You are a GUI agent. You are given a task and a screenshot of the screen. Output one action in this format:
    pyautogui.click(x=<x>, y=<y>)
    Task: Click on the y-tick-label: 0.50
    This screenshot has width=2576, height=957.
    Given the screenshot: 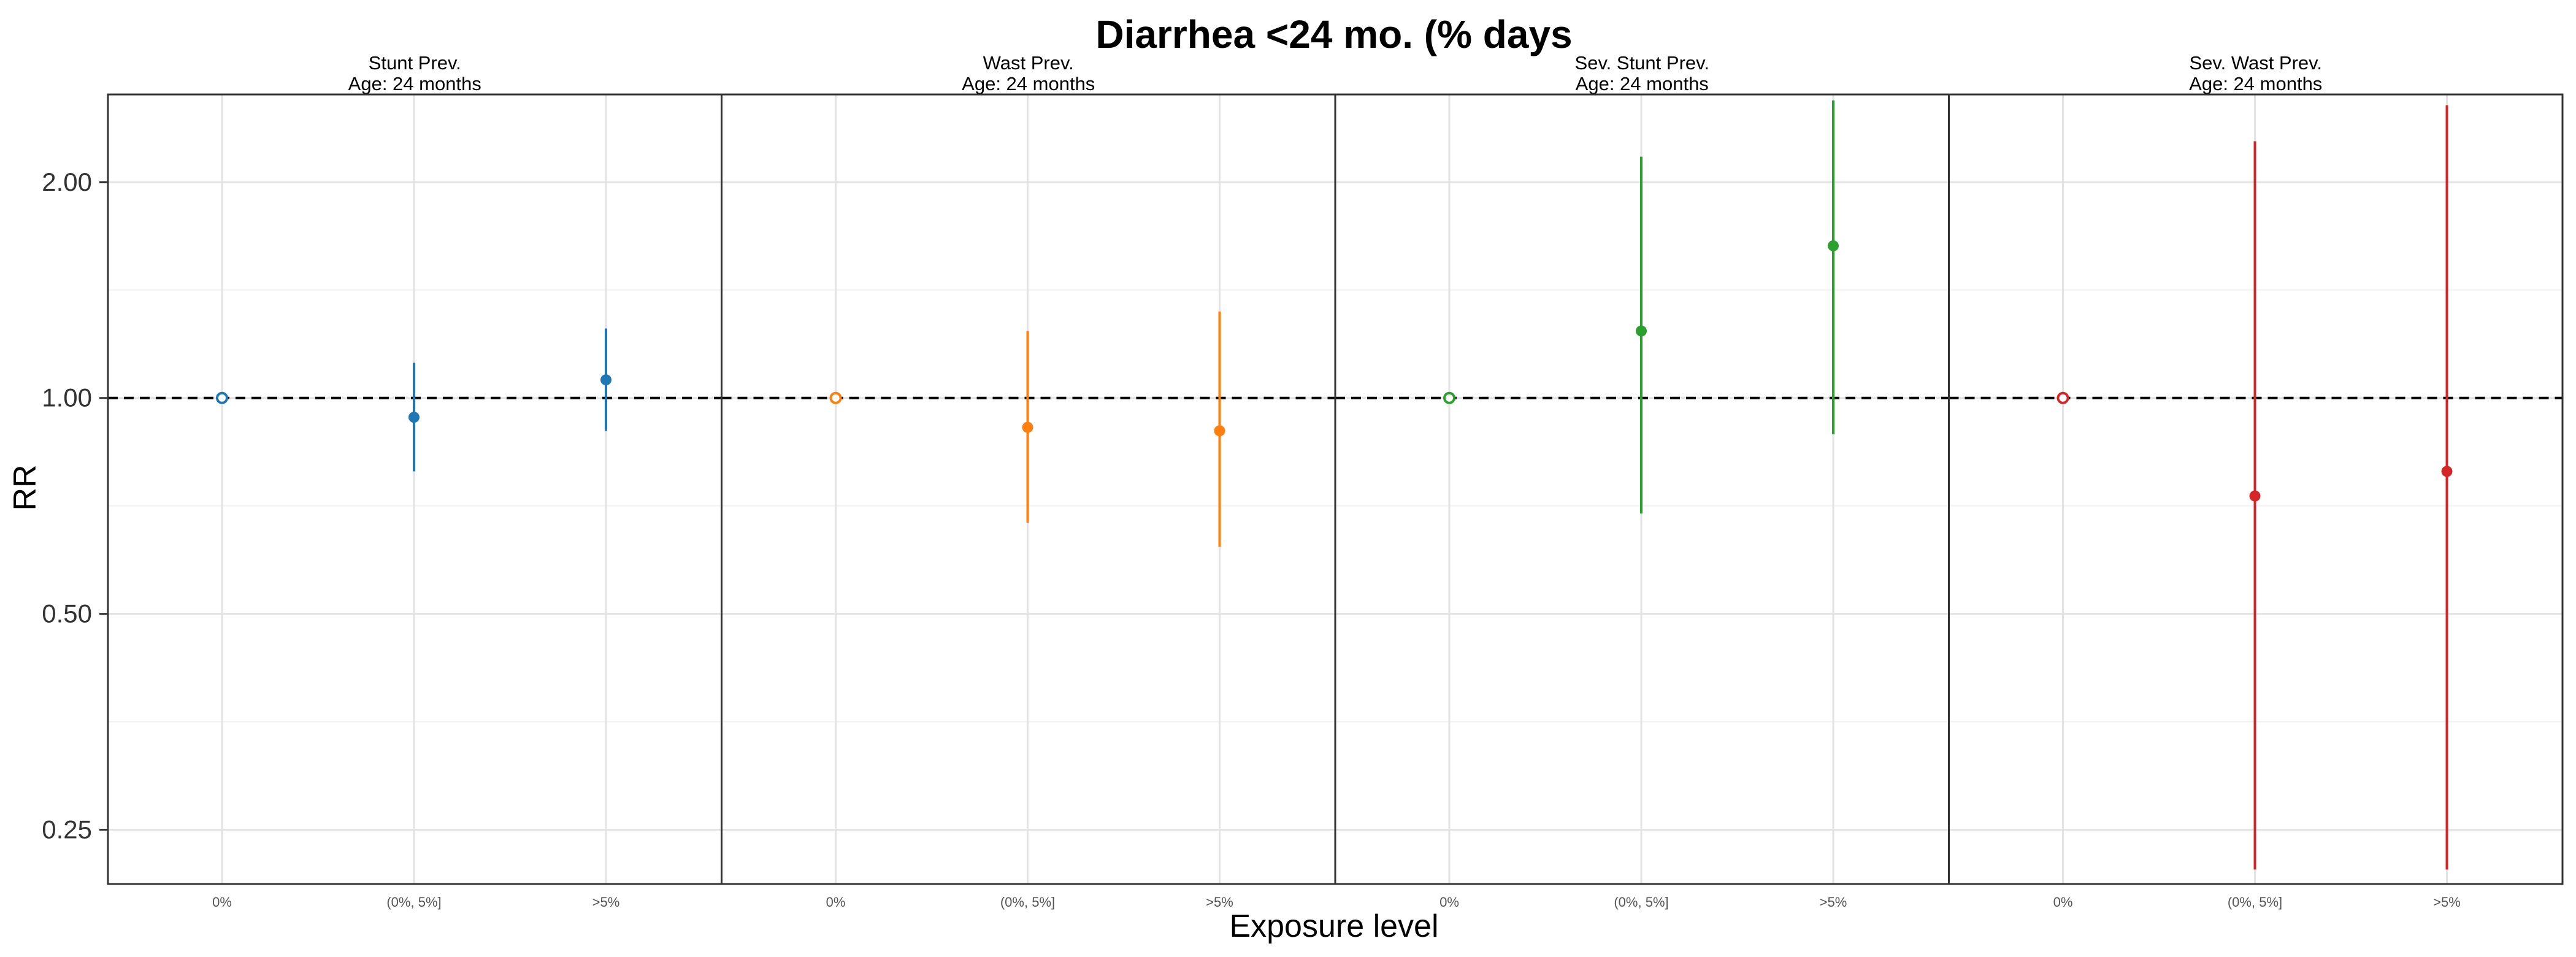 What is the action you would take?
    pyautogui.click(x=67, y=614)
    